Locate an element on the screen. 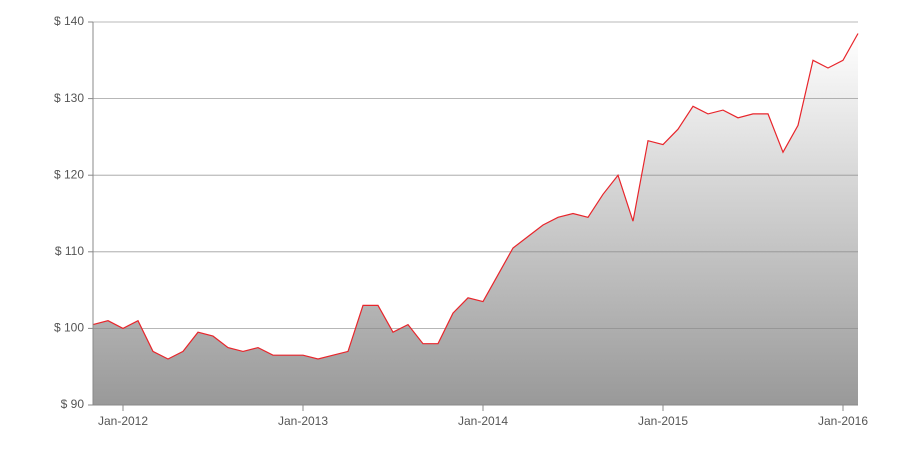  y-tick-label: $ 100 is located at coordinates (69, 328).